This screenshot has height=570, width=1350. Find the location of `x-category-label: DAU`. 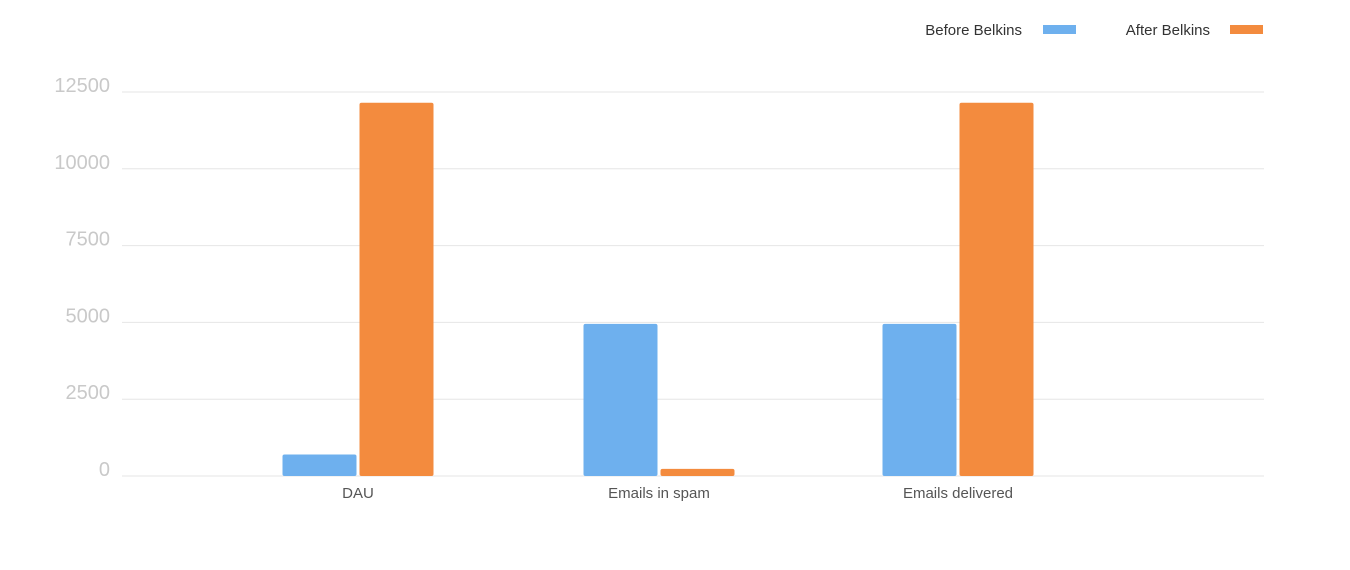

x-category-label: DAU is located at coordinates (358, 493).